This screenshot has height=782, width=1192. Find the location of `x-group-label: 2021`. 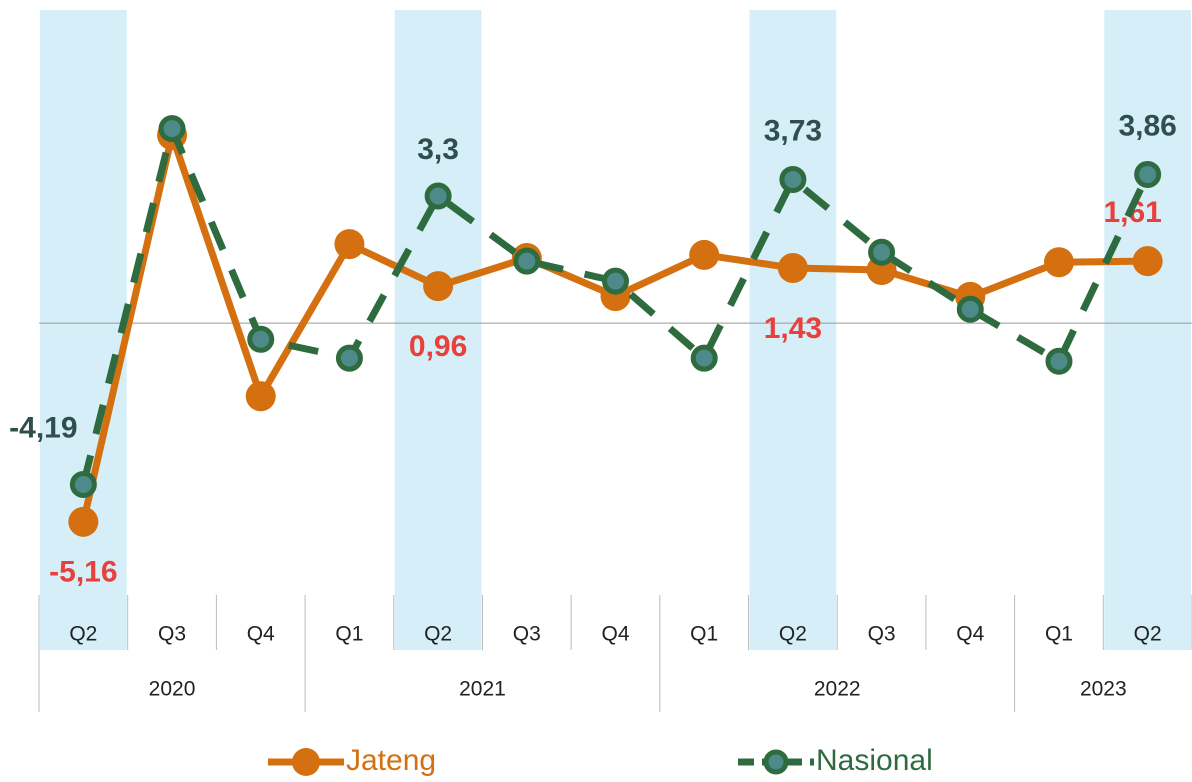

x-group-label: 2021 is located at coordinates (482, 689).